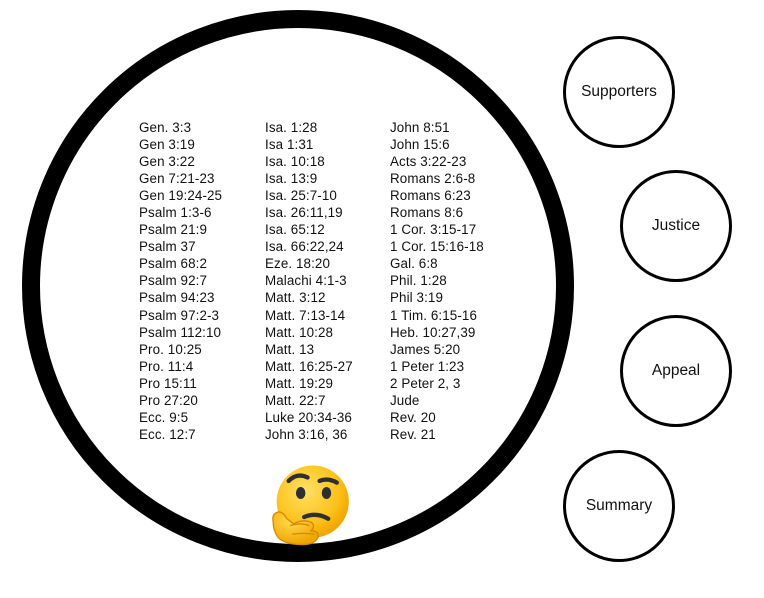  Describe the element at coordinates (180, 332) in the screenshot. I see `scripture-reference: Psalm 112:10` at that location.